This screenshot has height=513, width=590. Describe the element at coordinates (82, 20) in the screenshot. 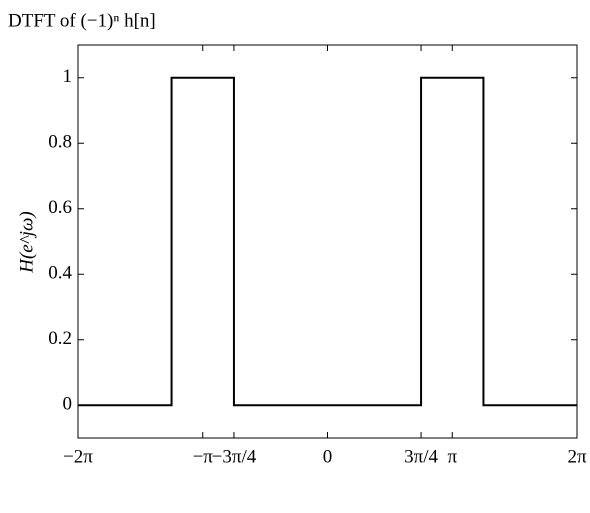

I see `chart-title: DTFT of (−1)ⁿ h[n]` at that location.